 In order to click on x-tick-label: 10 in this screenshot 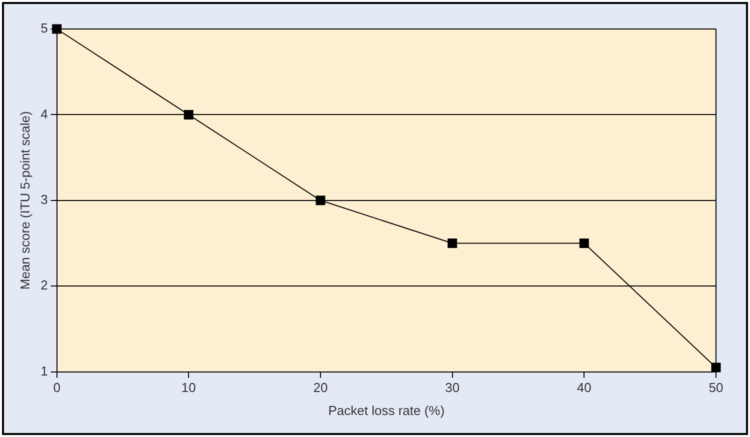, I will do `click(188, 388)`.